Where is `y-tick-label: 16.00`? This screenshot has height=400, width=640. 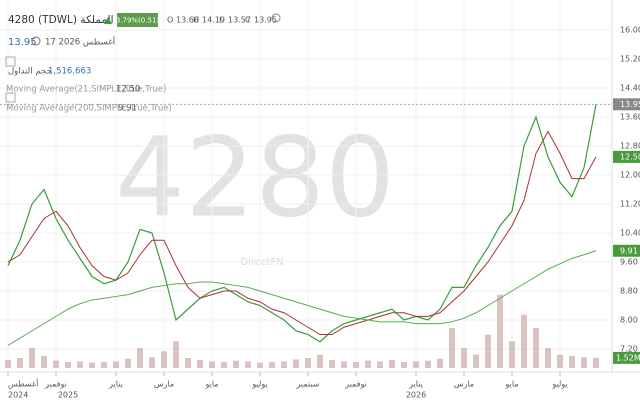 y-tick-label: 16.00 is located at coordinates (630, 30).